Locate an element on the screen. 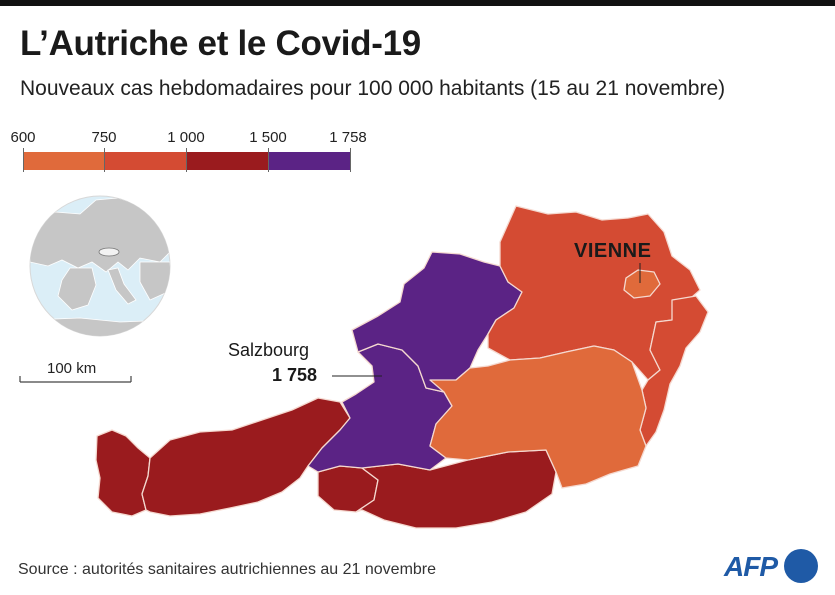  afp-logo: AFP is located at coordinates (751, 566).